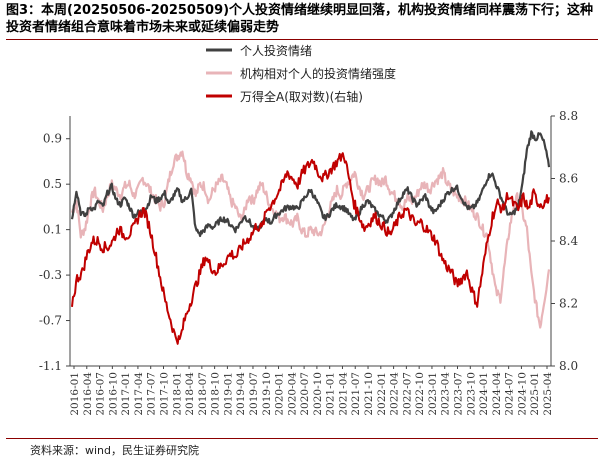  What do you see at coordinates (369, 394) in the screenshot?
I see `x-tick-label: 2021-10` at bounding box center [369, 394].